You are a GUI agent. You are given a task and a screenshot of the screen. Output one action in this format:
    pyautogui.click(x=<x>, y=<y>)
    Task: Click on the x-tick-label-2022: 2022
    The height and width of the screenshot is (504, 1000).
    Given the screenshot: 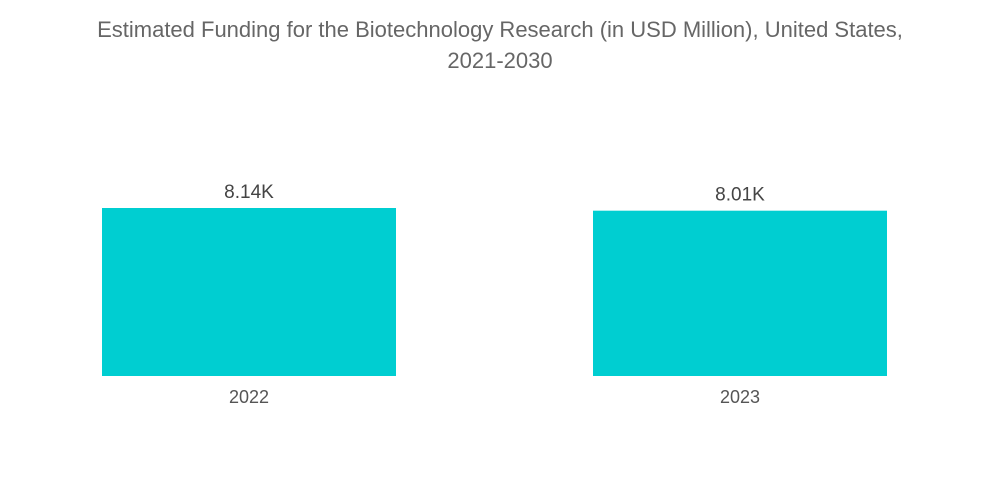 What is the action you would take?
    pyautogui.click(x=249, y=397)
    